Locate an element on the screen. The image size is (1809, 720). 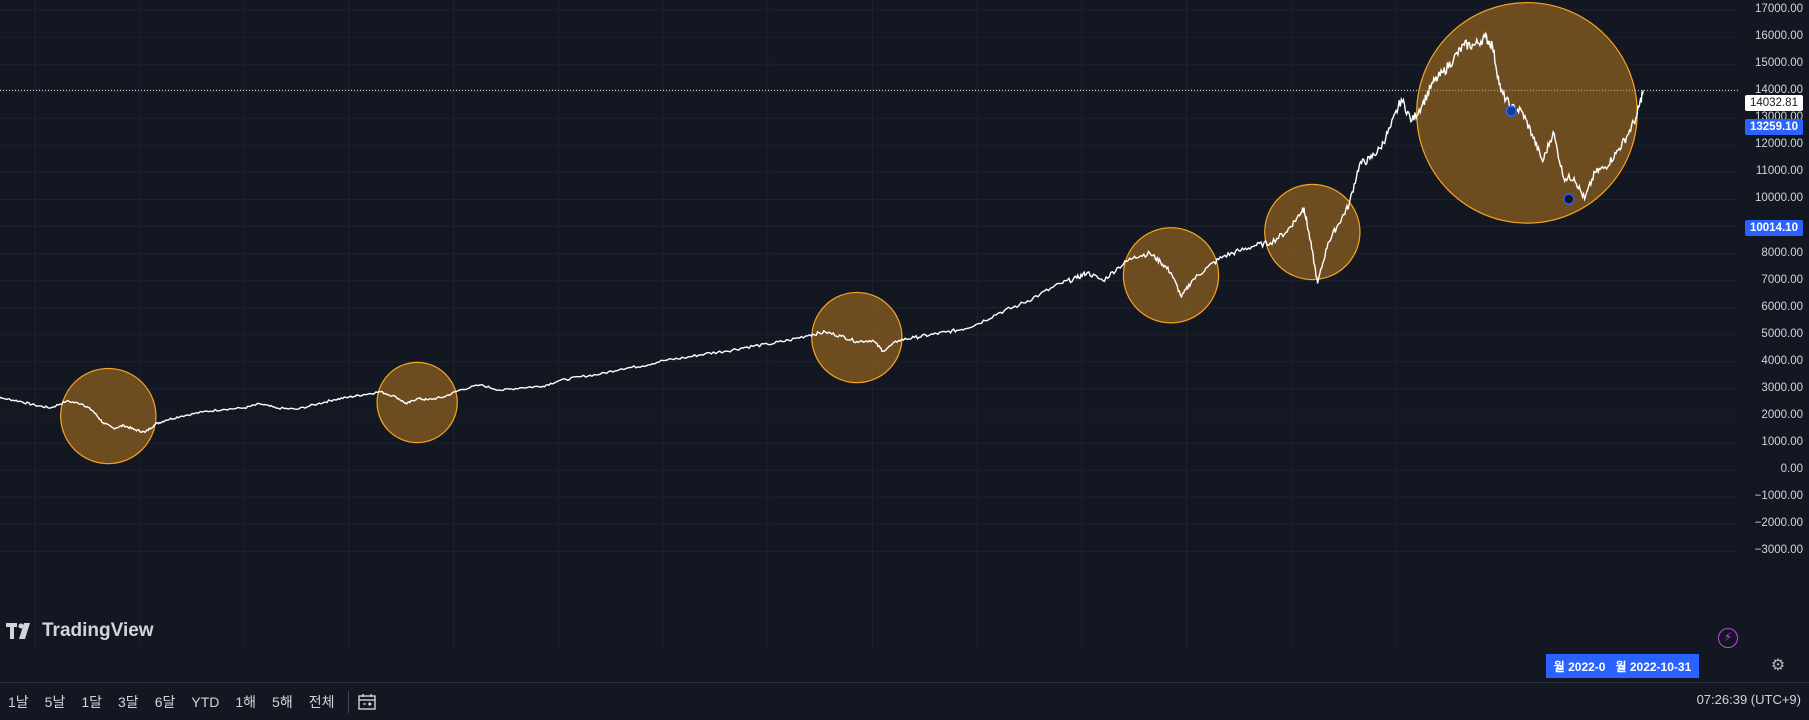
range-1d-button: 1날 is located at coordinates (18, 701).